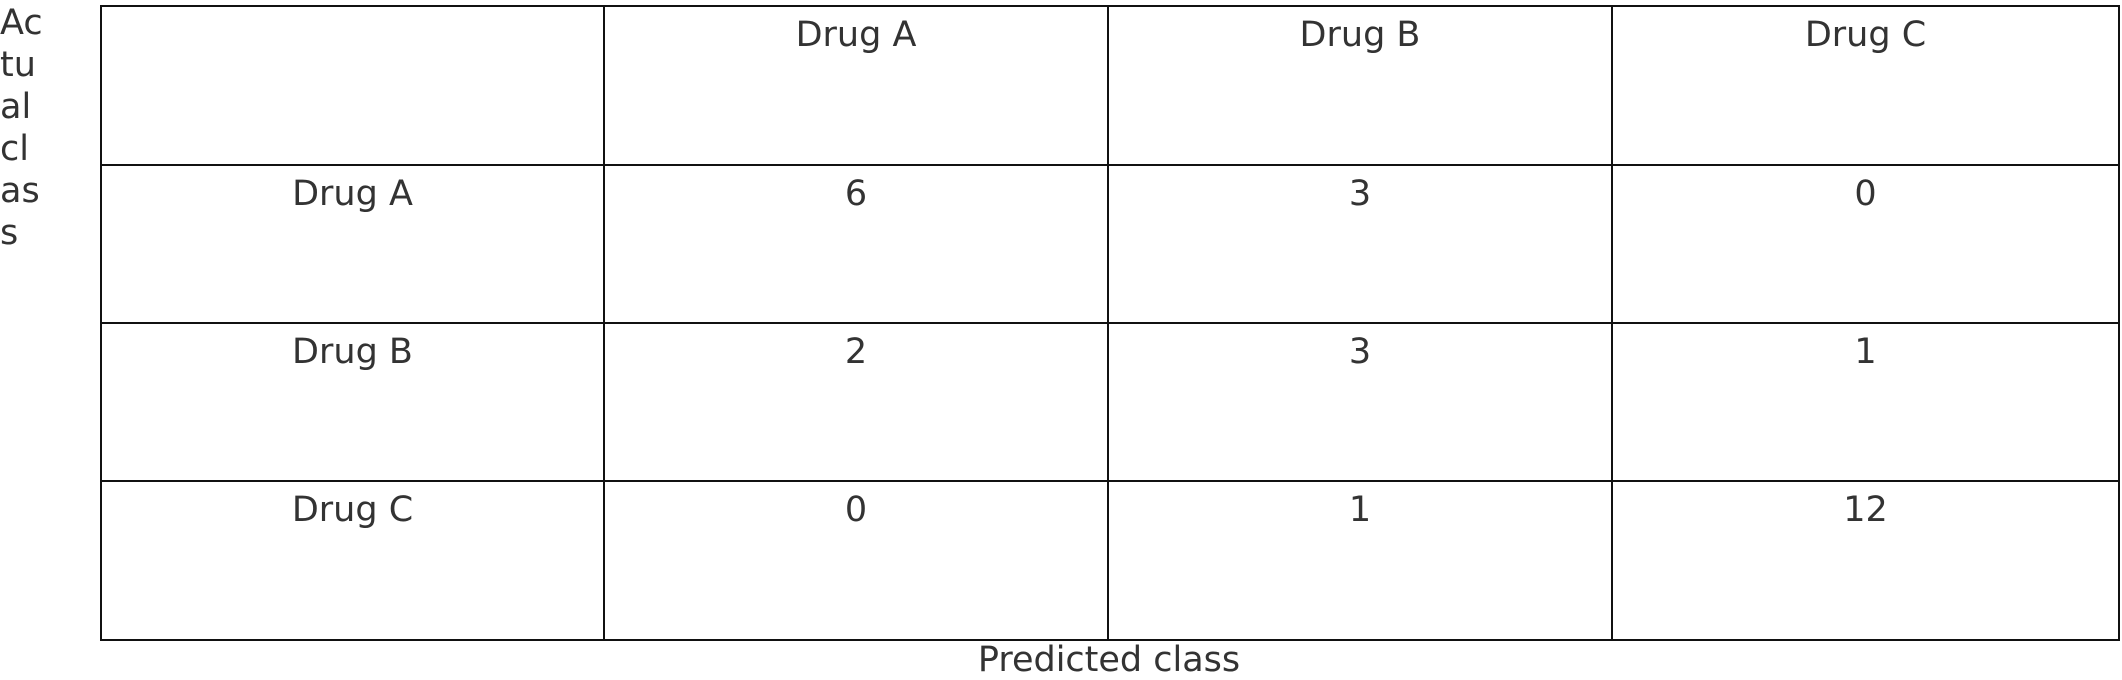  What do you see at coordinates (21, 128) in the screenshot?
I see `row-axis-label: Actual class` at bounding box center [21, 128].